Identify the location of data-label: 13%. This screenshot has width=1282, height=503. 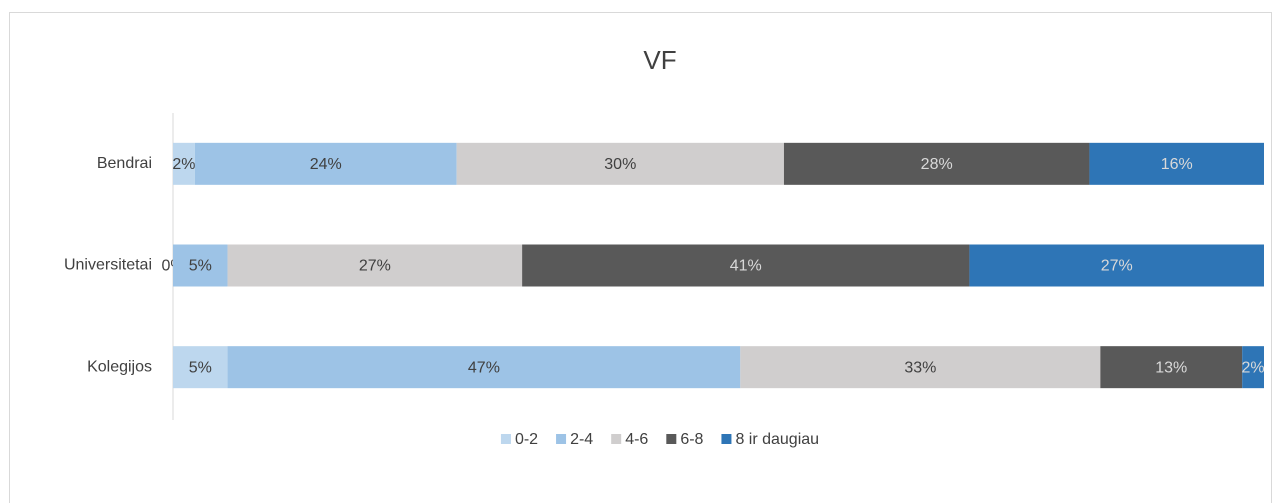
(1171, 367).